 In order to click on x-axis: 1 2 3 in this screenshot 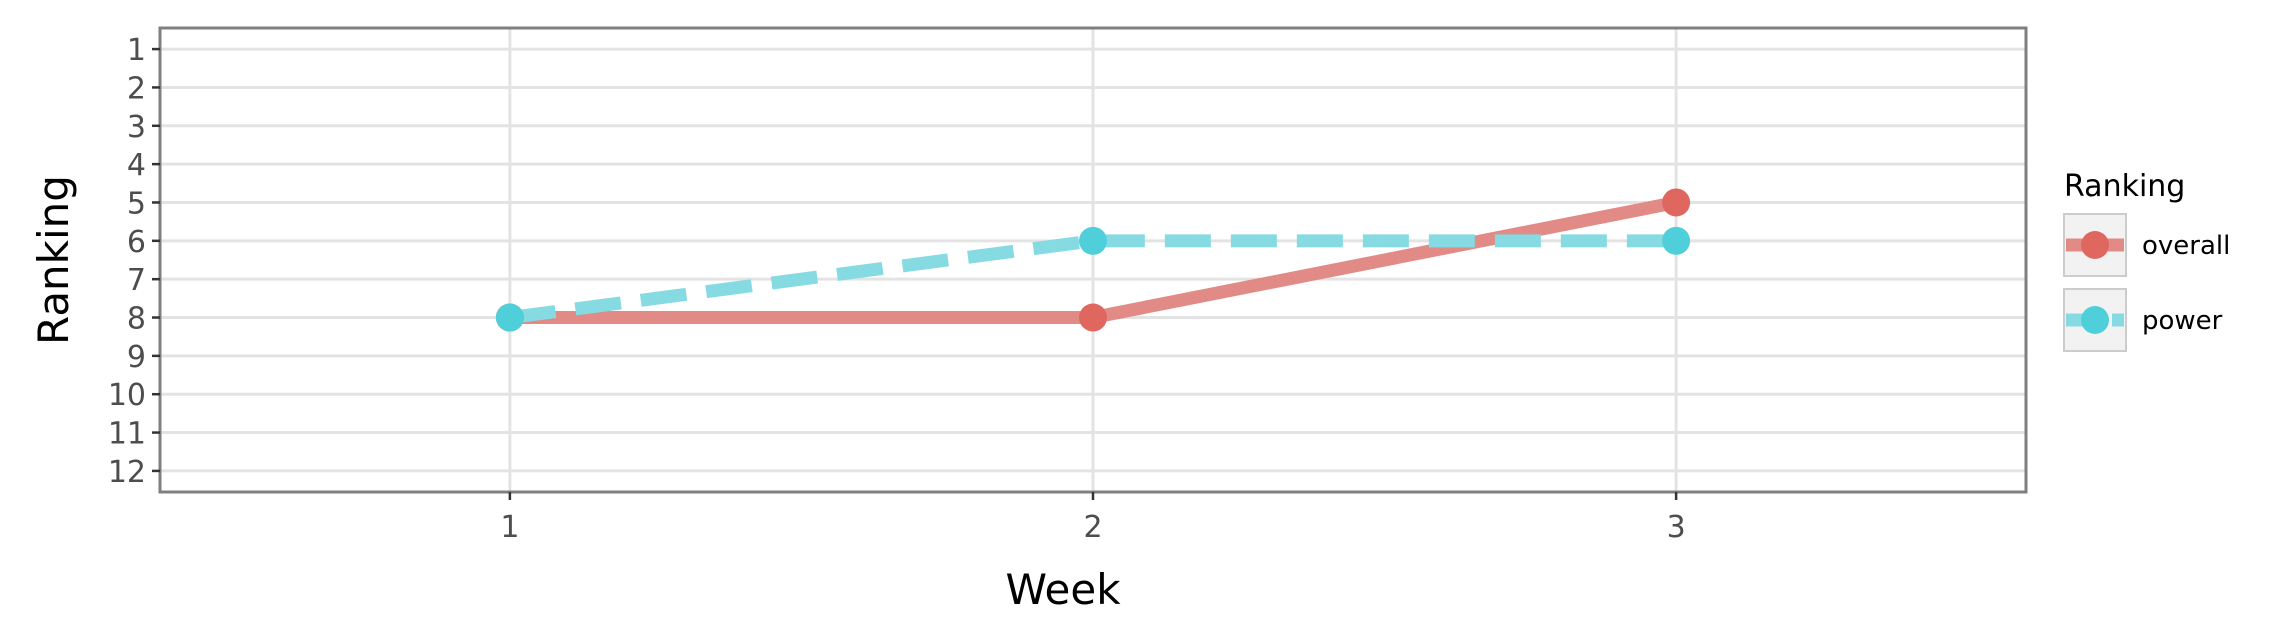, I will do `click(1092, 518)`.